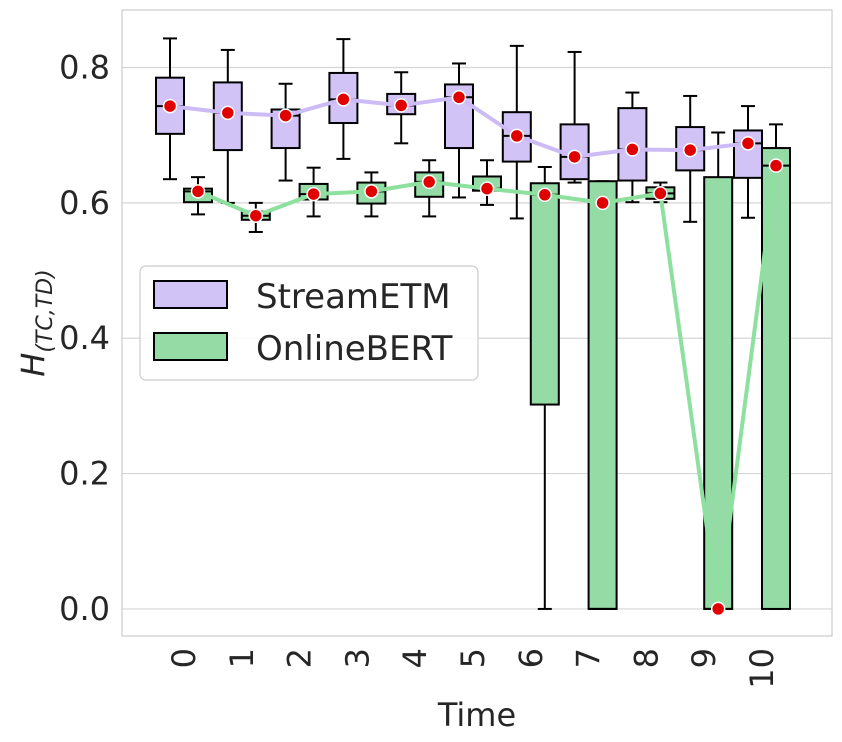 The image size is (842, 742). Describe the element at coordinates (353, 297) in the screenshot. I see `legend-label-streametm: StreamETM` at that location.